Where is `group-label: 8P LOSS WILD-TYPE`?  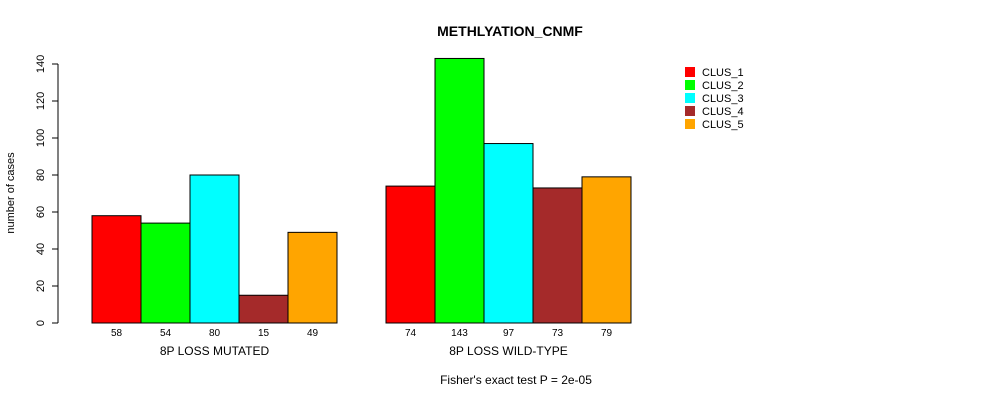 group-label: 8P LOSS WILD-TYPE is located at coordinates (508, 351).